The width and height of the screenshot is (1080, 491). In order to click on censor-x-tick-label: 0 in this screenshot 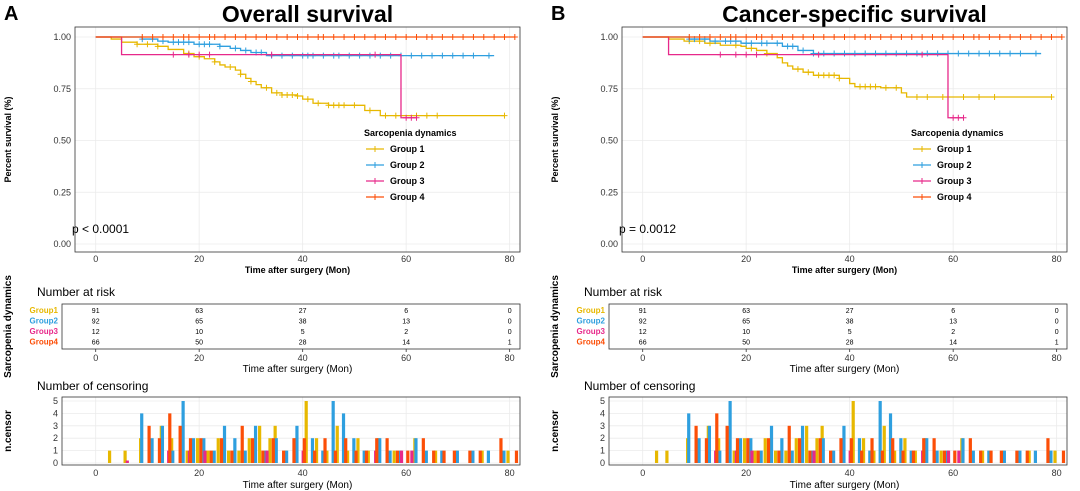, I will do `click(642, 473)`.